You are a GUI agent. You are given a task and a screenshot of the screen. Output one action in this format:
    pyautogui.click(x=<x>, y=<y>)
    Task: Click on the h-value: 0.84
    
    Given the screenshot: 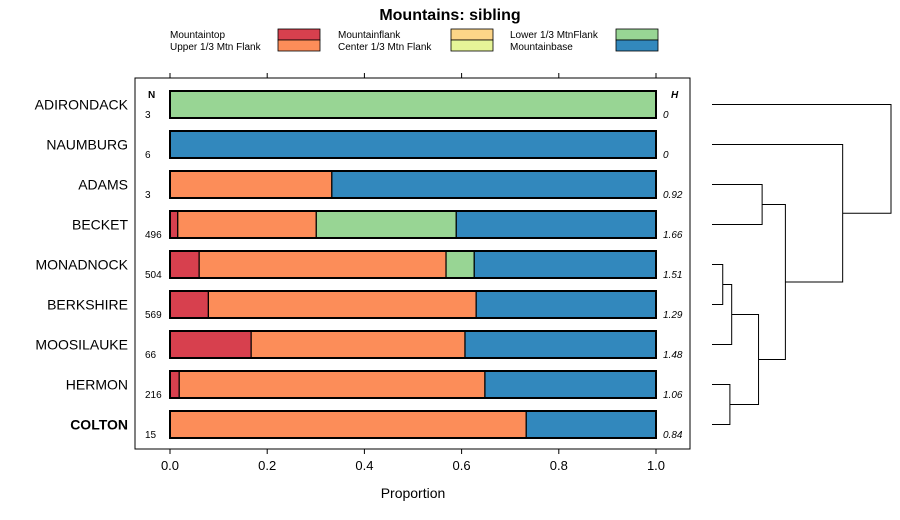 What is the action you would take?
    pyautogui.click(x=673, y=435)
    